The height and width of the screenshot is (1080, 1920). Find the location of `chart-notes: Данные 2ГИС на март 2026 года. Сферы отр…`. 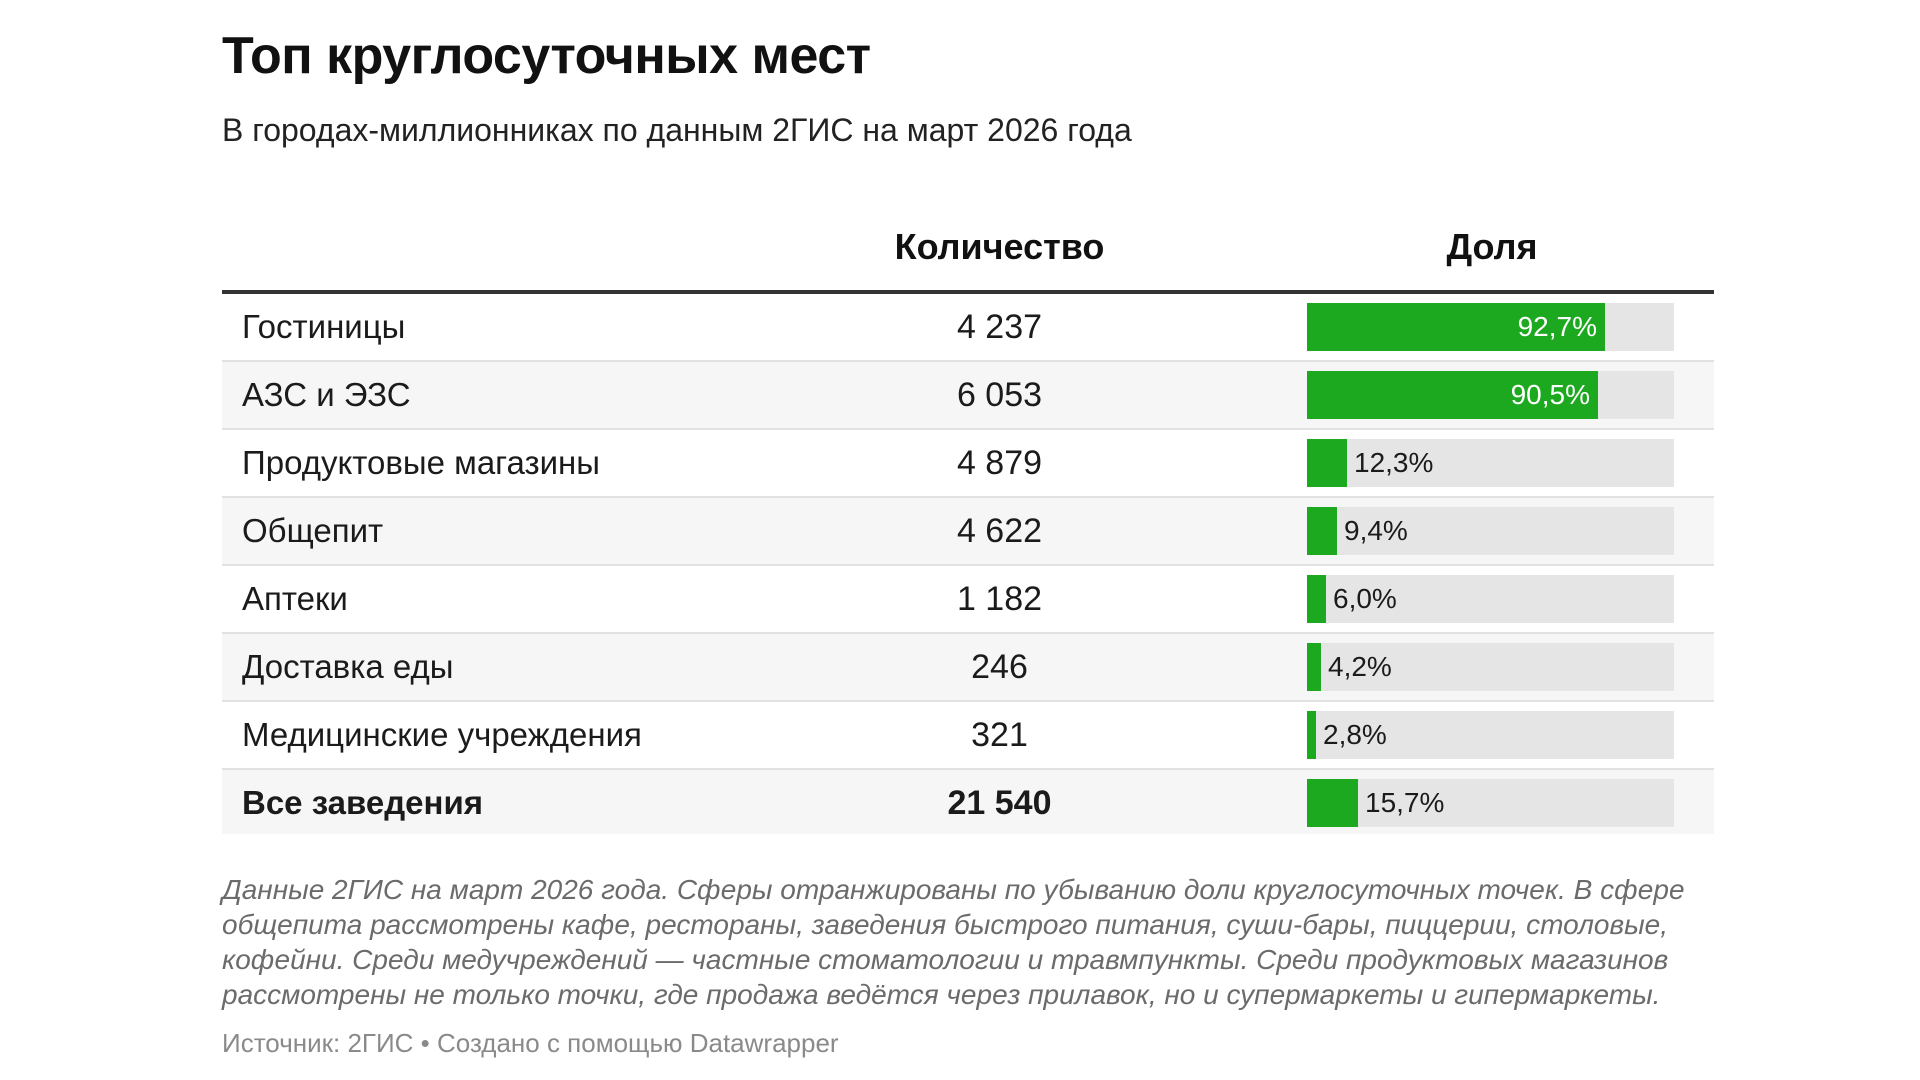

chart-notes: Данные 2ГИС на март 2026 года. Сферы отр… is located at coordinates (953, 942).